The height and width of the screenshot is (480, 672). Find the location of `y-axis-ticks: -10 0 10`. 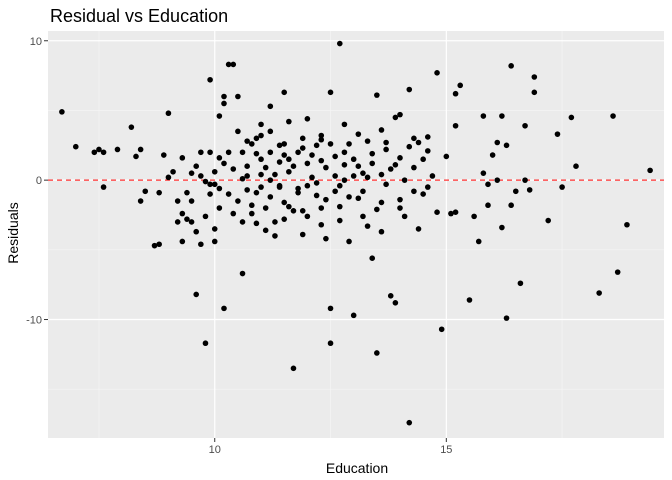

y-axis-ticks: -10 0 10 is located at coordinates (37, 181).